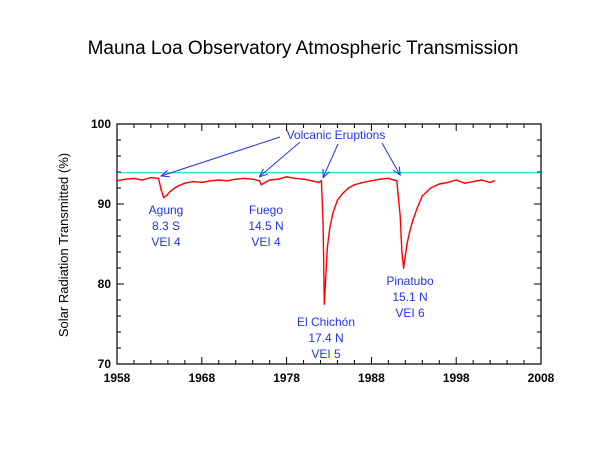 The height and width of the screenshot is (455, 606). I want to click on eruption-vei: VEI 5, so click(326, 354).